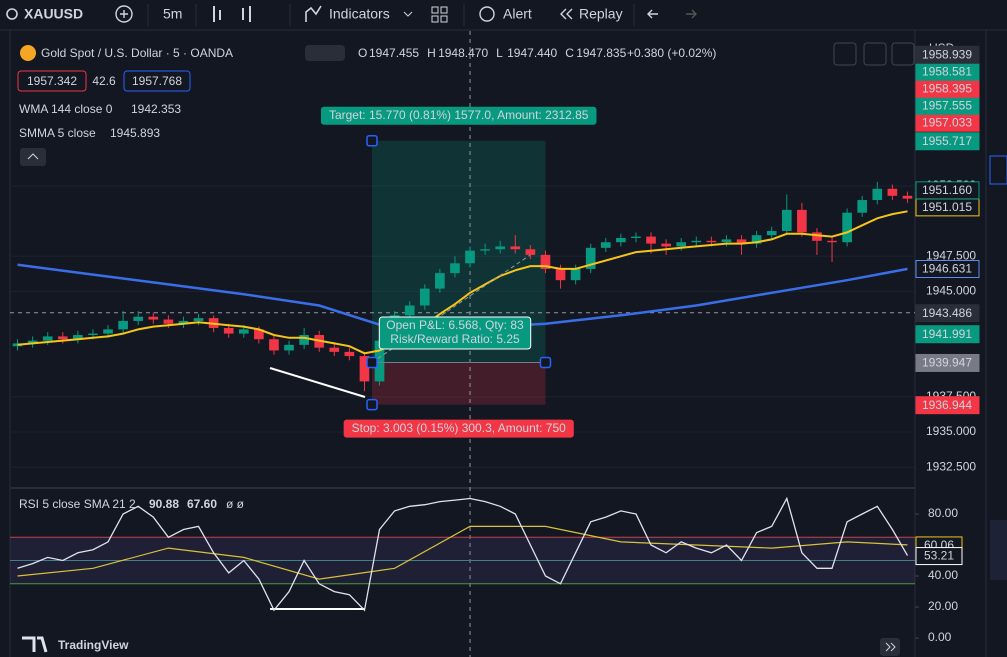 This screenshot has height=657, width=1007. I want to click on scroll-icon, so click(890, 647).